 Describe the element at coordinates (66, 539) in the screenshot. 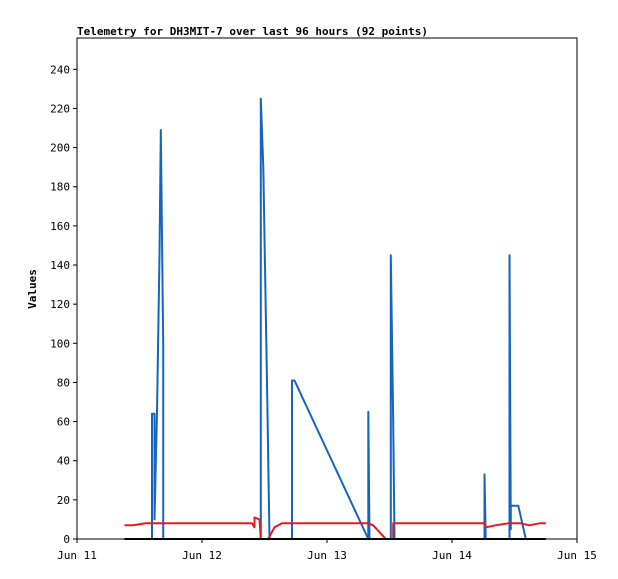

I see `y-tick-label: 0` at that location.